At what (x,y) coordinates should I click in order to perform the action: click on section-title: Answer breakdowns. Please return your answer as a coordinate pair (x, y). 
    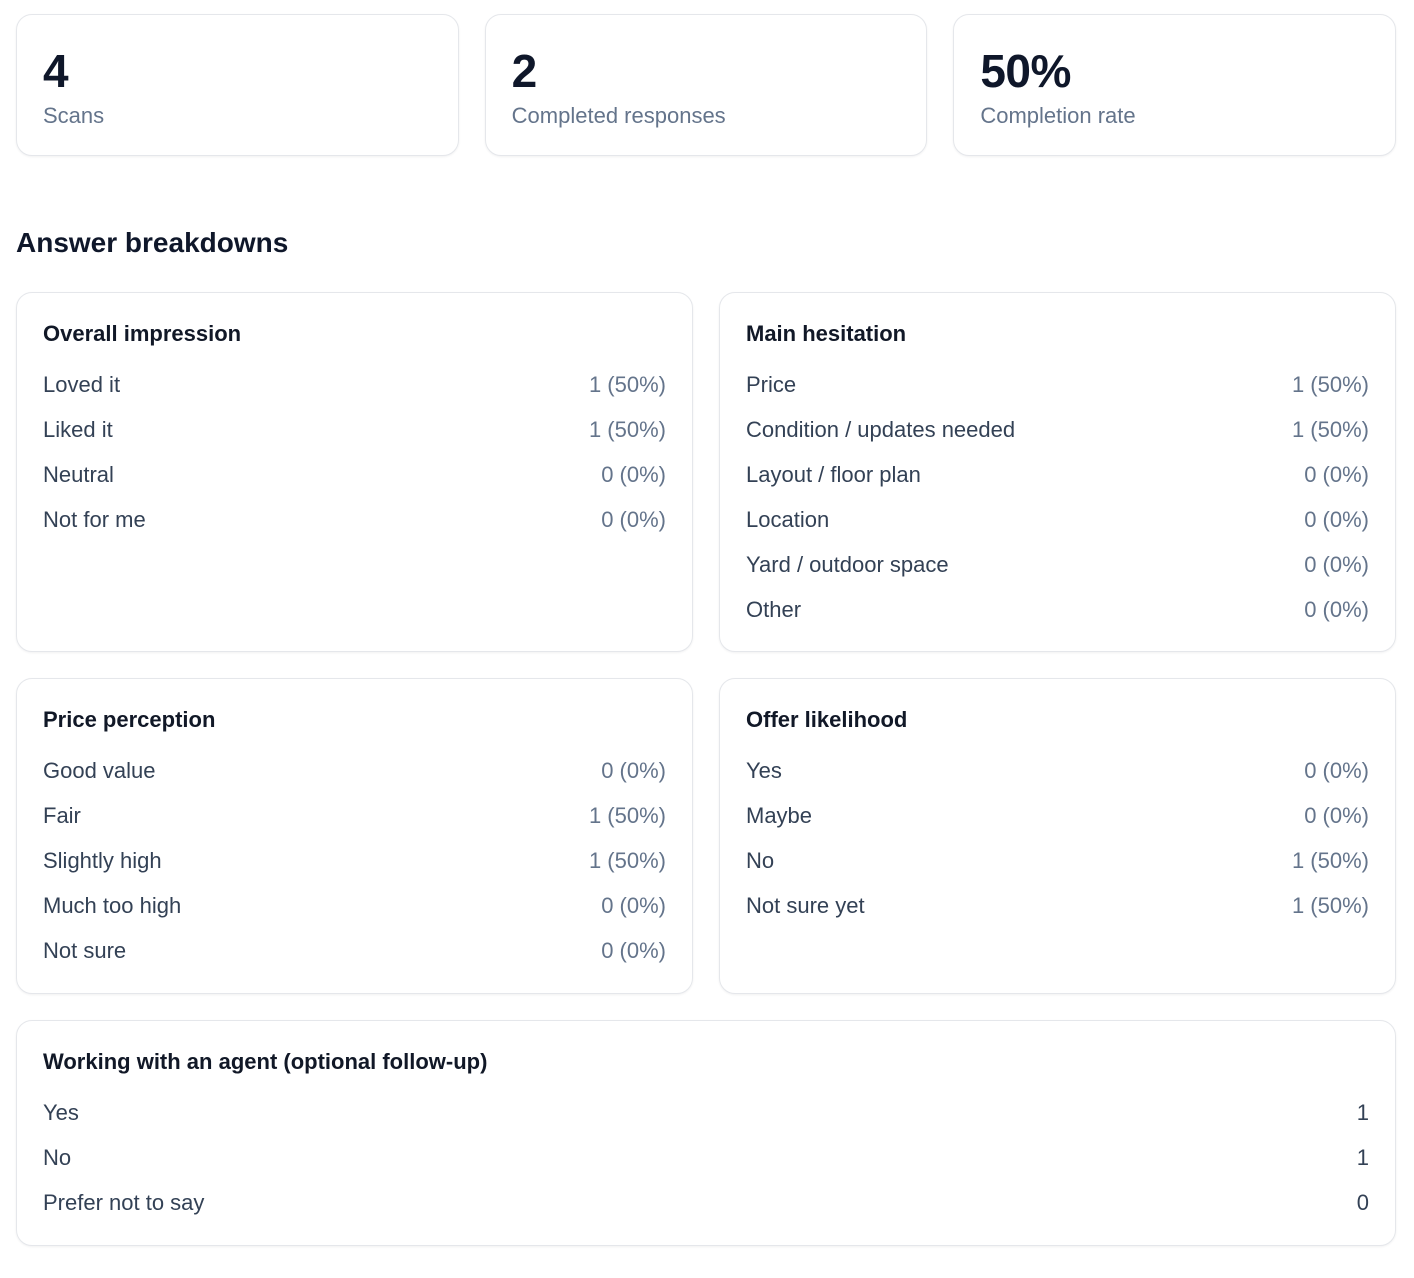
    Looking at the image, I should click on (152, 242).